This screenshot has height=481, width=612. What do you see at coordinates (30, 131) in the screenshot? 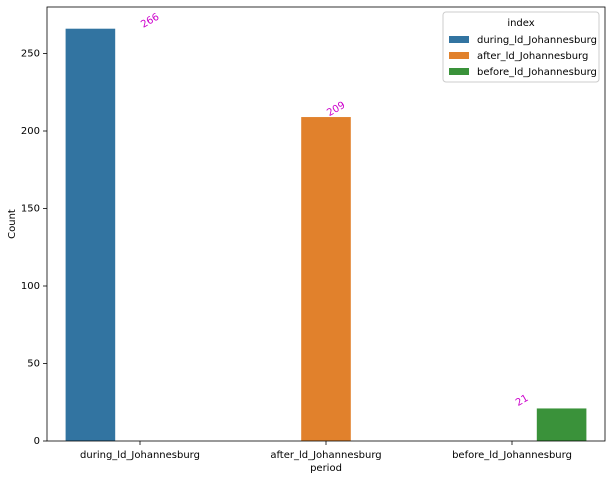
I see `y-tick-label: 200` at bounding box center [30, 131].